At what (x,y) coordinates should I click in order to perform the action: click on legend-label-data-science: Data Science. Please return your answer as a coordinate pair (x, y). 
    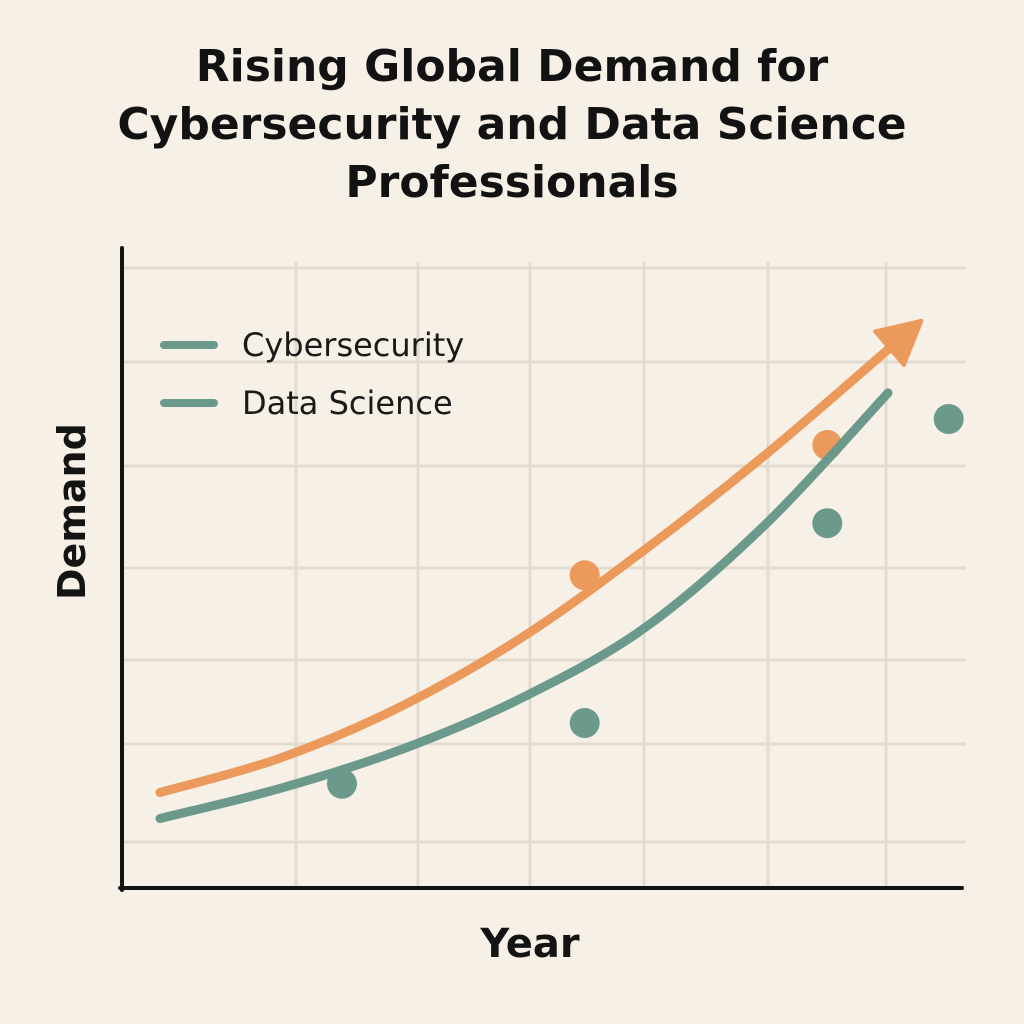
    Looking at the image, I should click on (347, 403).